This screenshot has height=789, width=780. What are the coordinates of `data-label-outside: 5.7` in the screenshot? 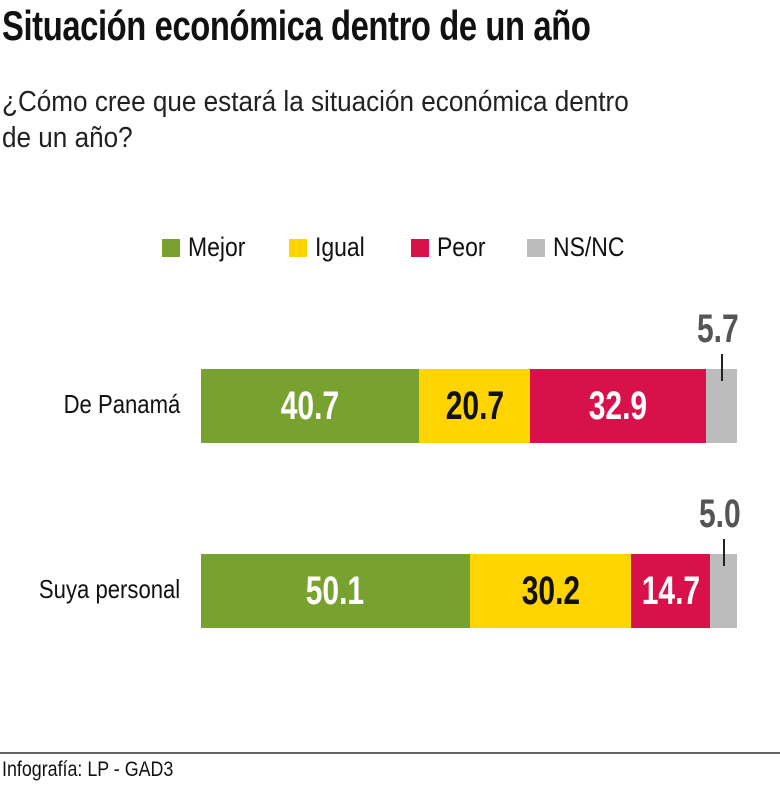 It's located at (717, 329).